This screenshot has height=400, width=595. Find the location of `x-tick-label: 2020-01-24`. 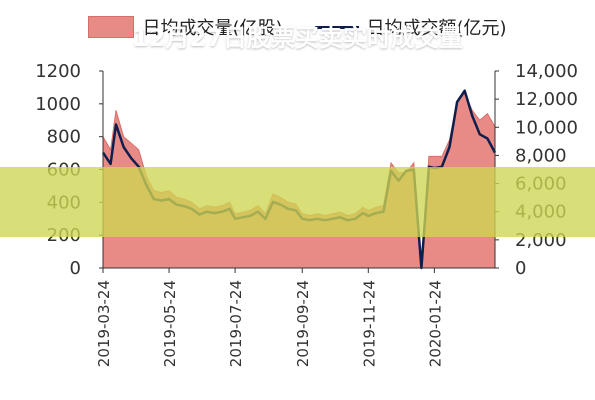

x-tick-label: 2020-01-24 is located at coordinates (435, 323).